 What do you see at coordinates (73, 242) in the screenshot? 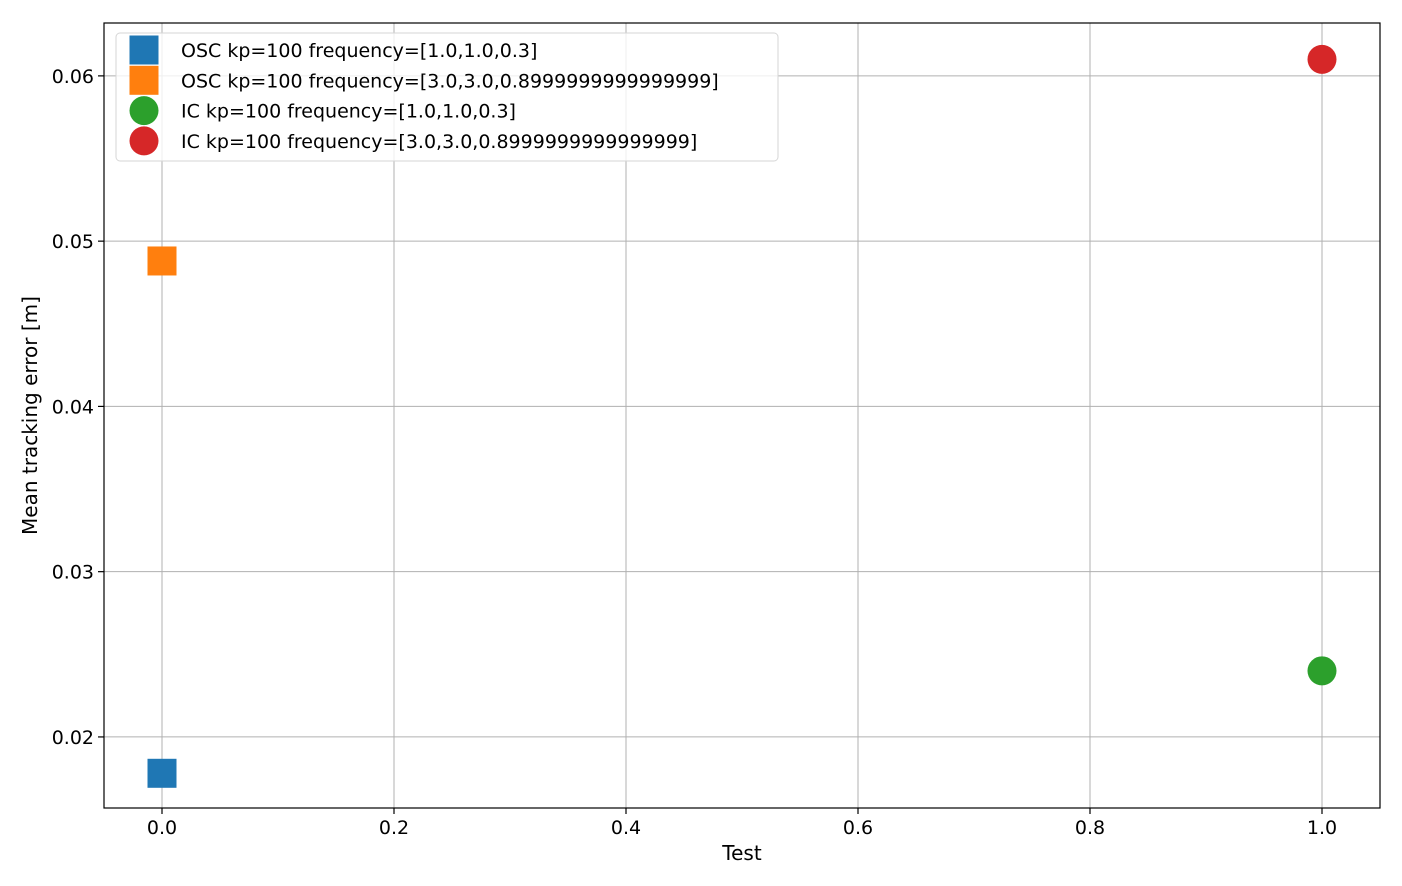
I see `y-tick-label: 0.05` at bounding box center [73, 242].